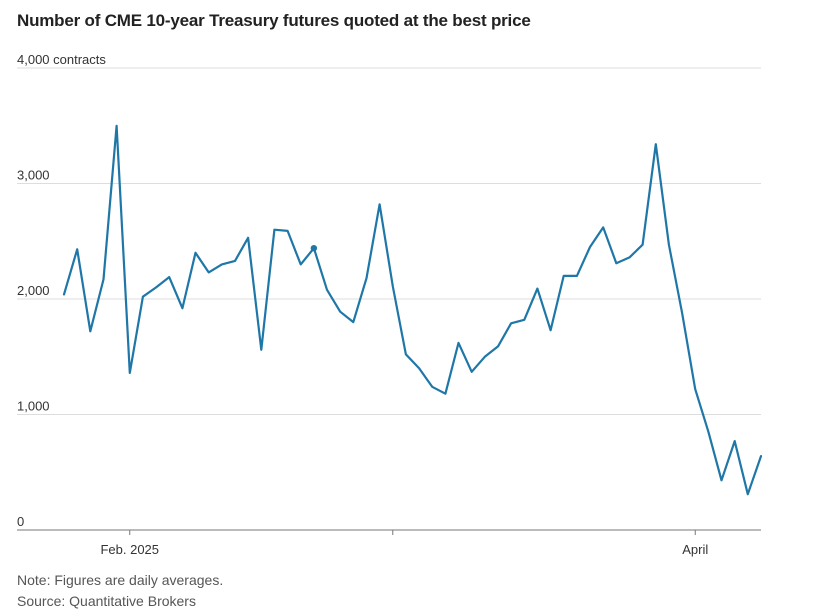 This screenshot has height=614, width=817. What do you see at coordinates (129, 549) in the screenshot?
I see `x-tick-label: Feb. 2025` at bounding box center [129, 549].